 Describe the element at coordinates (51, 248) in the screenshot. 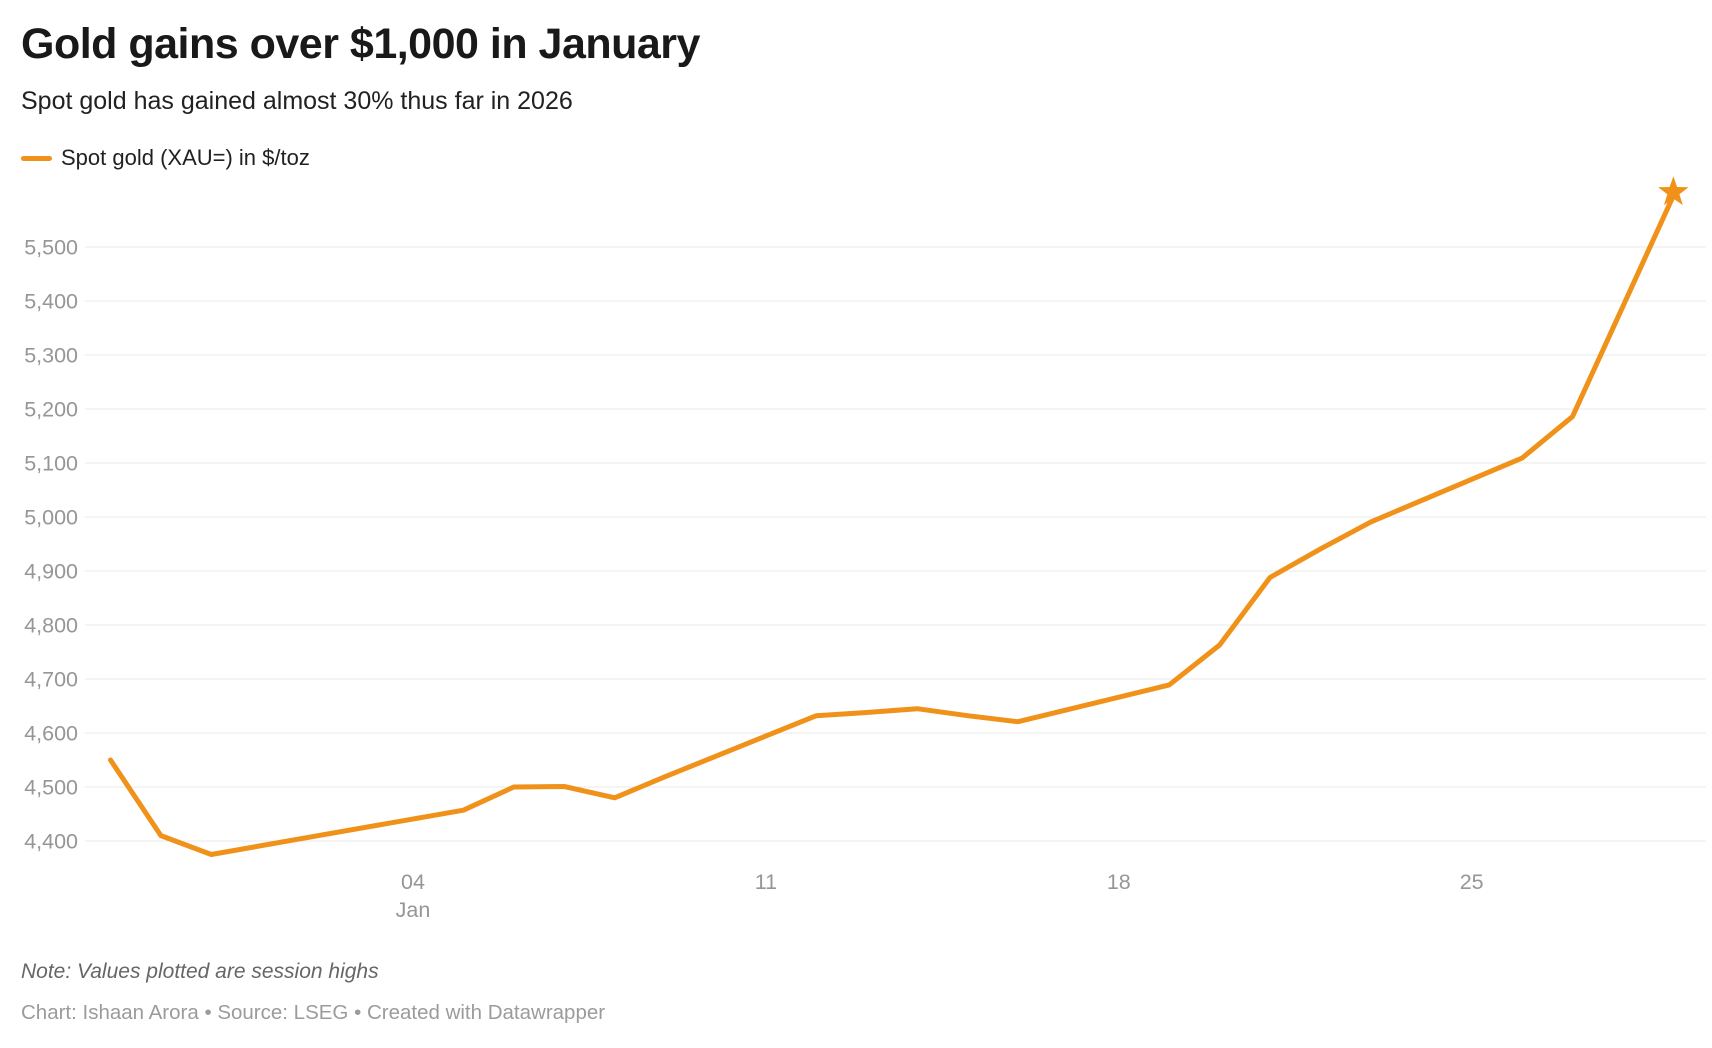

I see `y-tick-label: 5,500` at that location.